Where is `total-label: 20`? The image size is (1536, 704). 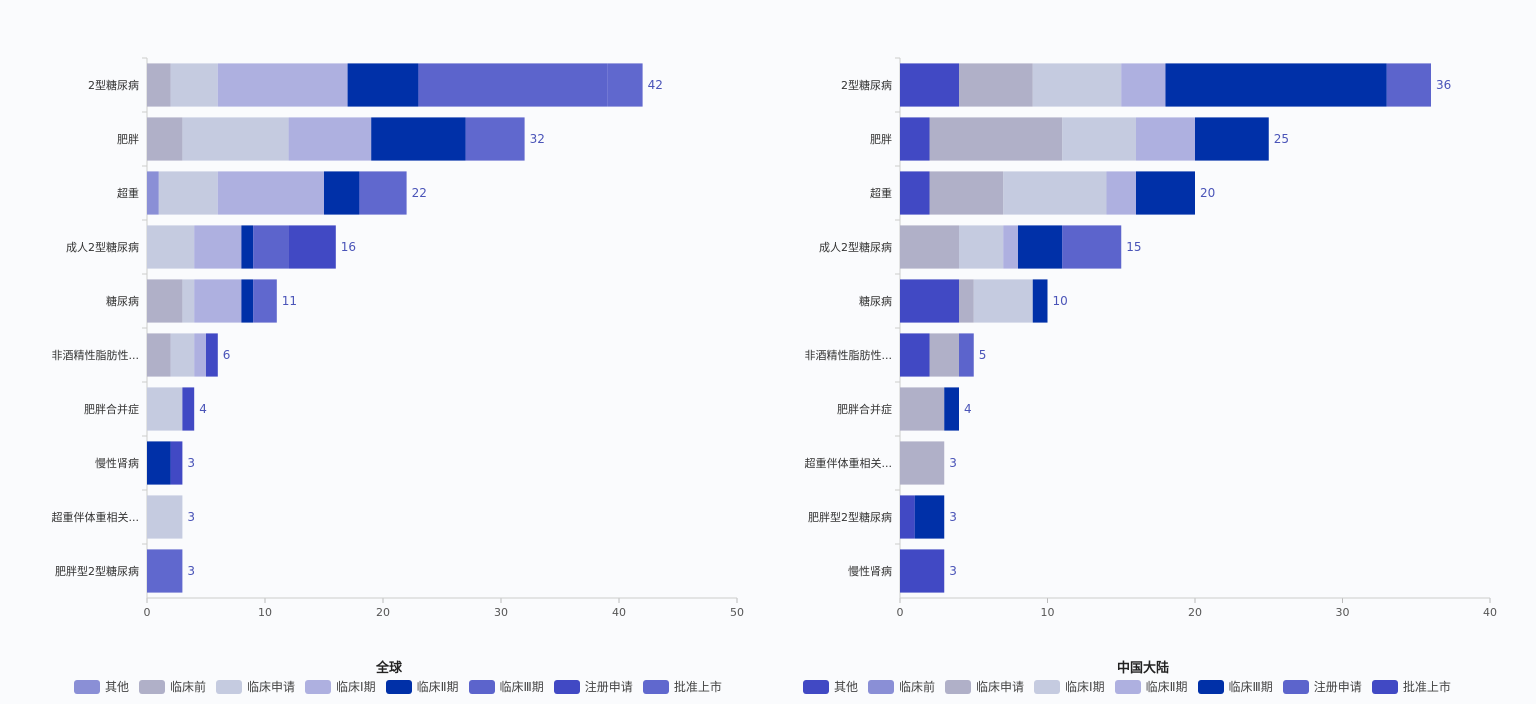 total-label: 20 is located at coordinates (1207, 193).